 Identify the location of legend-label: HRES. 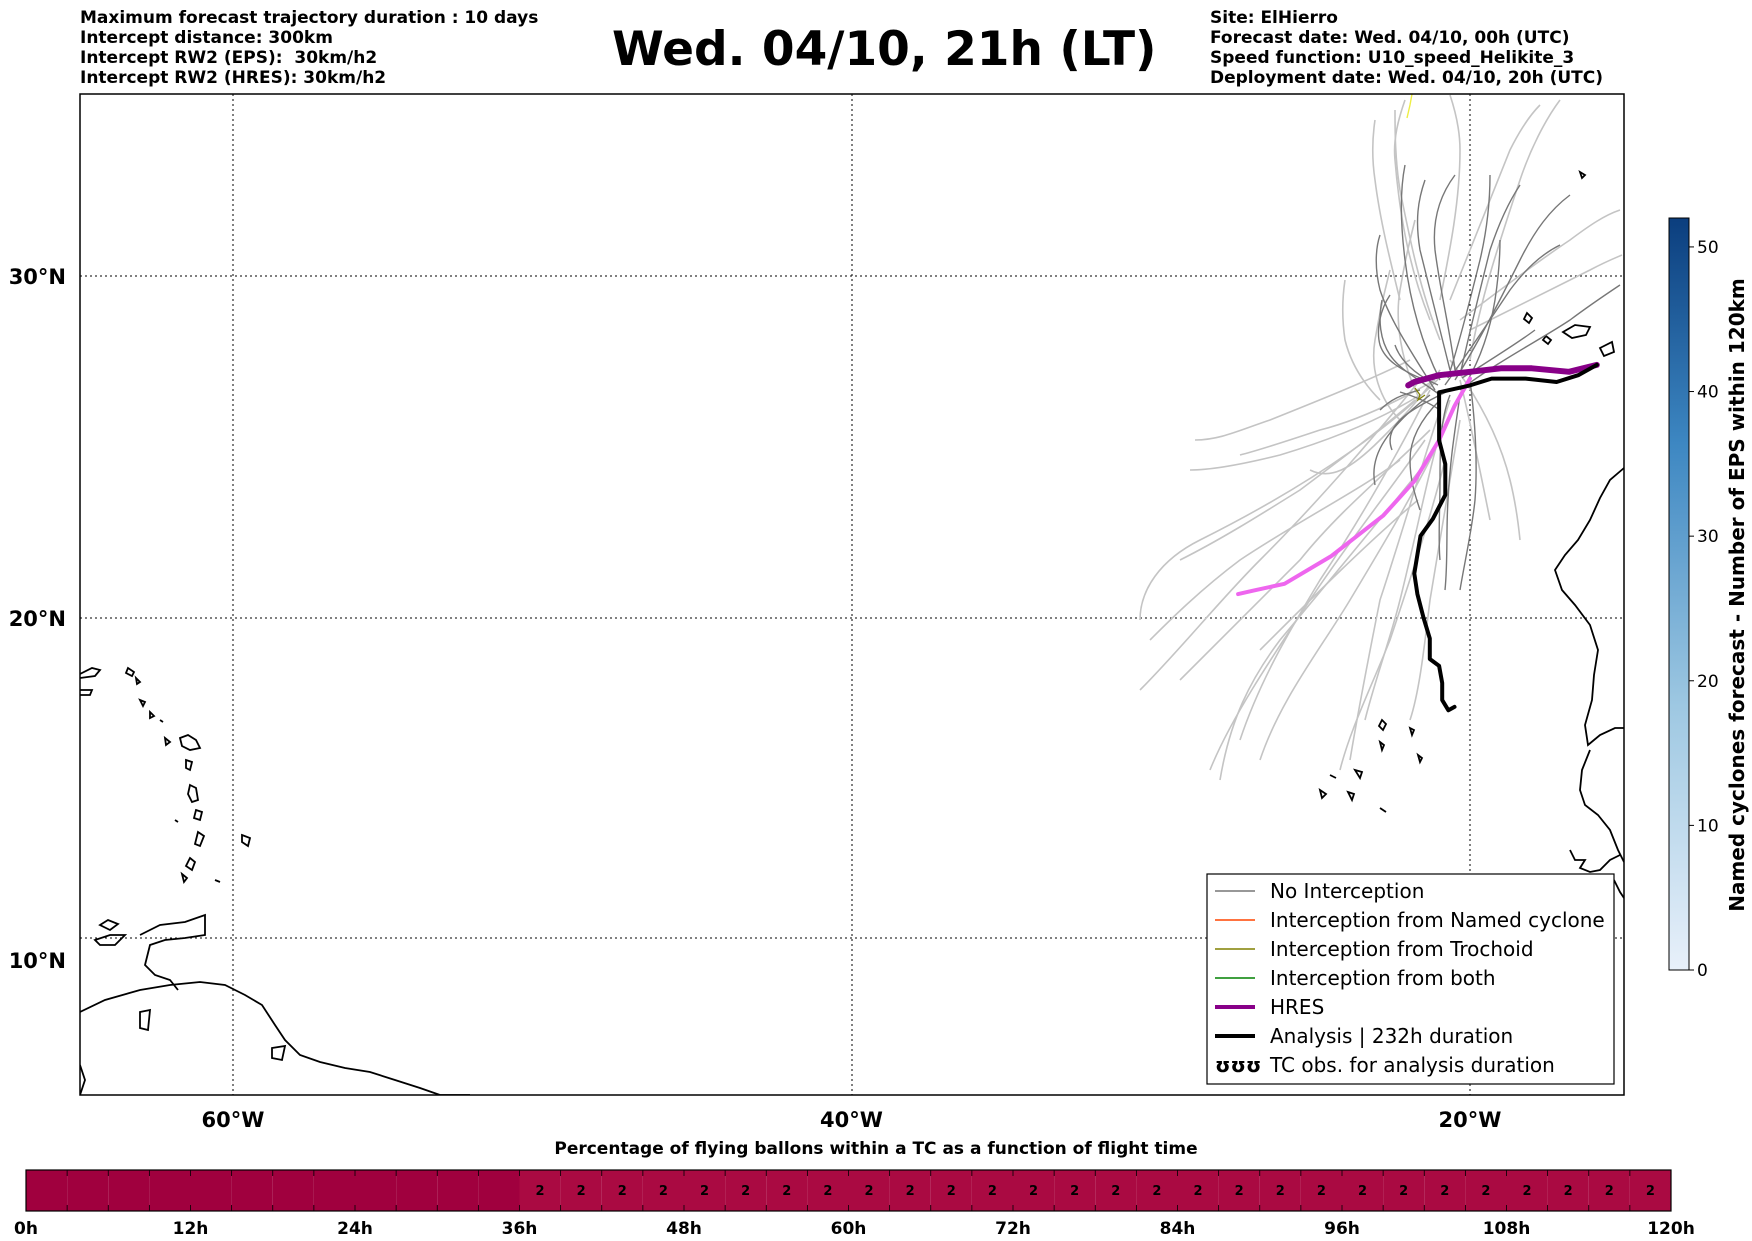
(1297, 1007).